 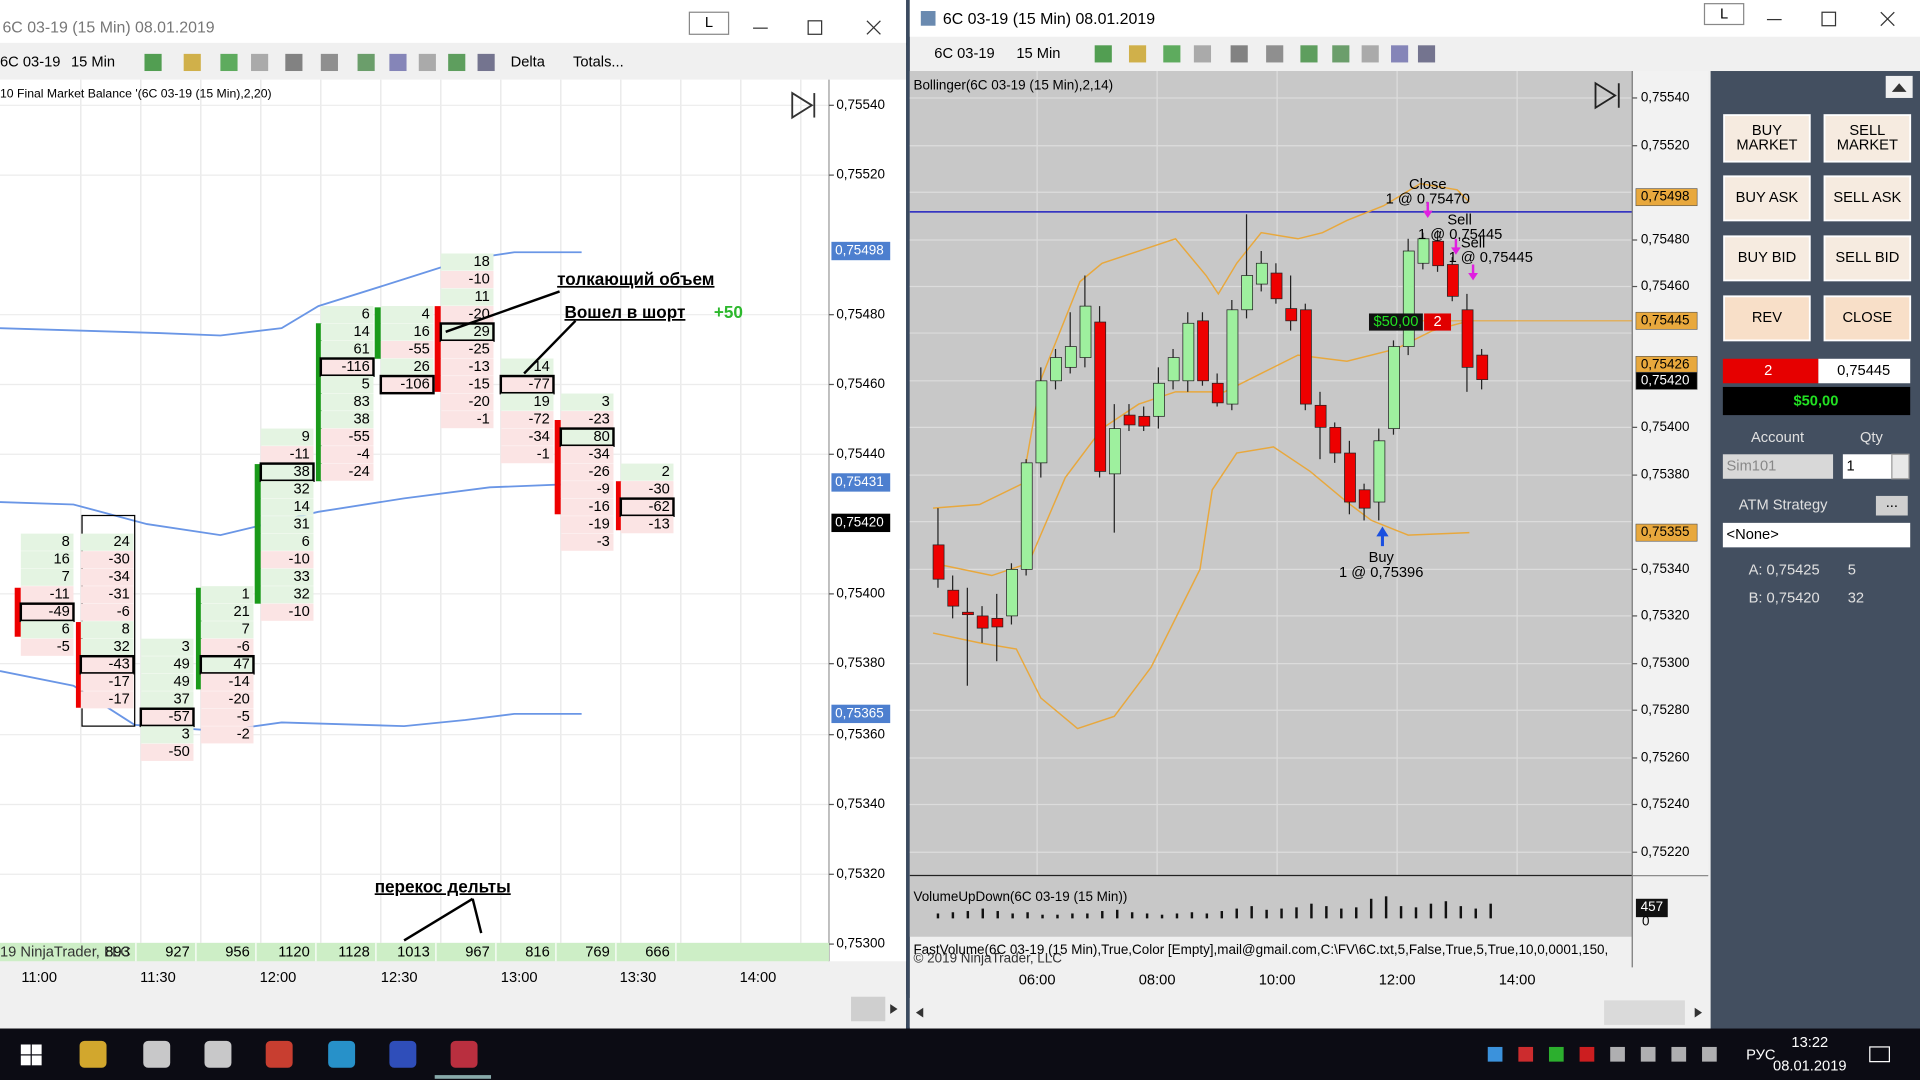 I want to click on button-label: CLOSE, so click(x=1867, y=318).